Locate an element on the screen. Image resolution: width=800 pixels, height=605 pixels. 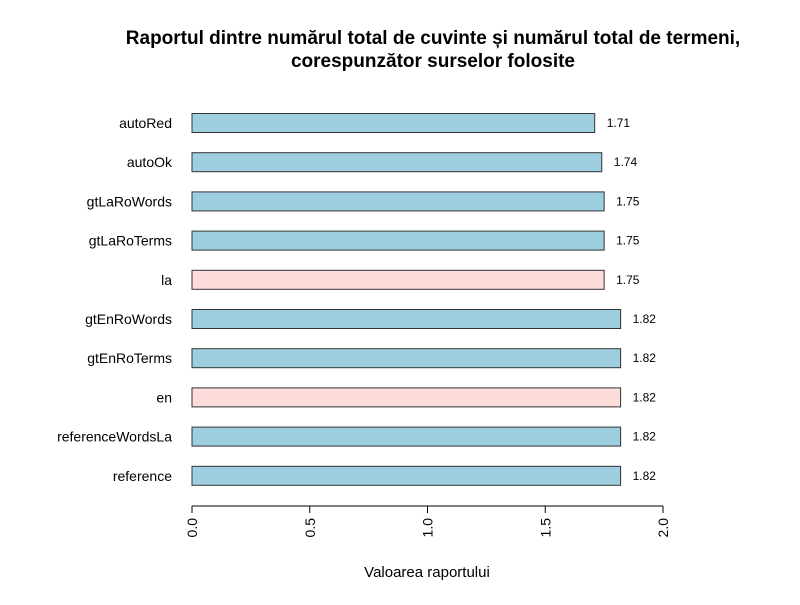
x-tick-label-0.0: 0.0 is located at coordinates (192, 528).